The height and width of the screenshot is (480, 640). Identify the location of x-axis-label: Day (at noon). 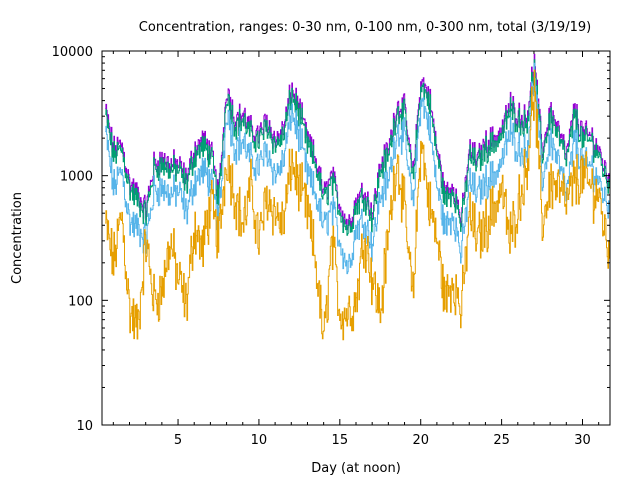
(356, 468).